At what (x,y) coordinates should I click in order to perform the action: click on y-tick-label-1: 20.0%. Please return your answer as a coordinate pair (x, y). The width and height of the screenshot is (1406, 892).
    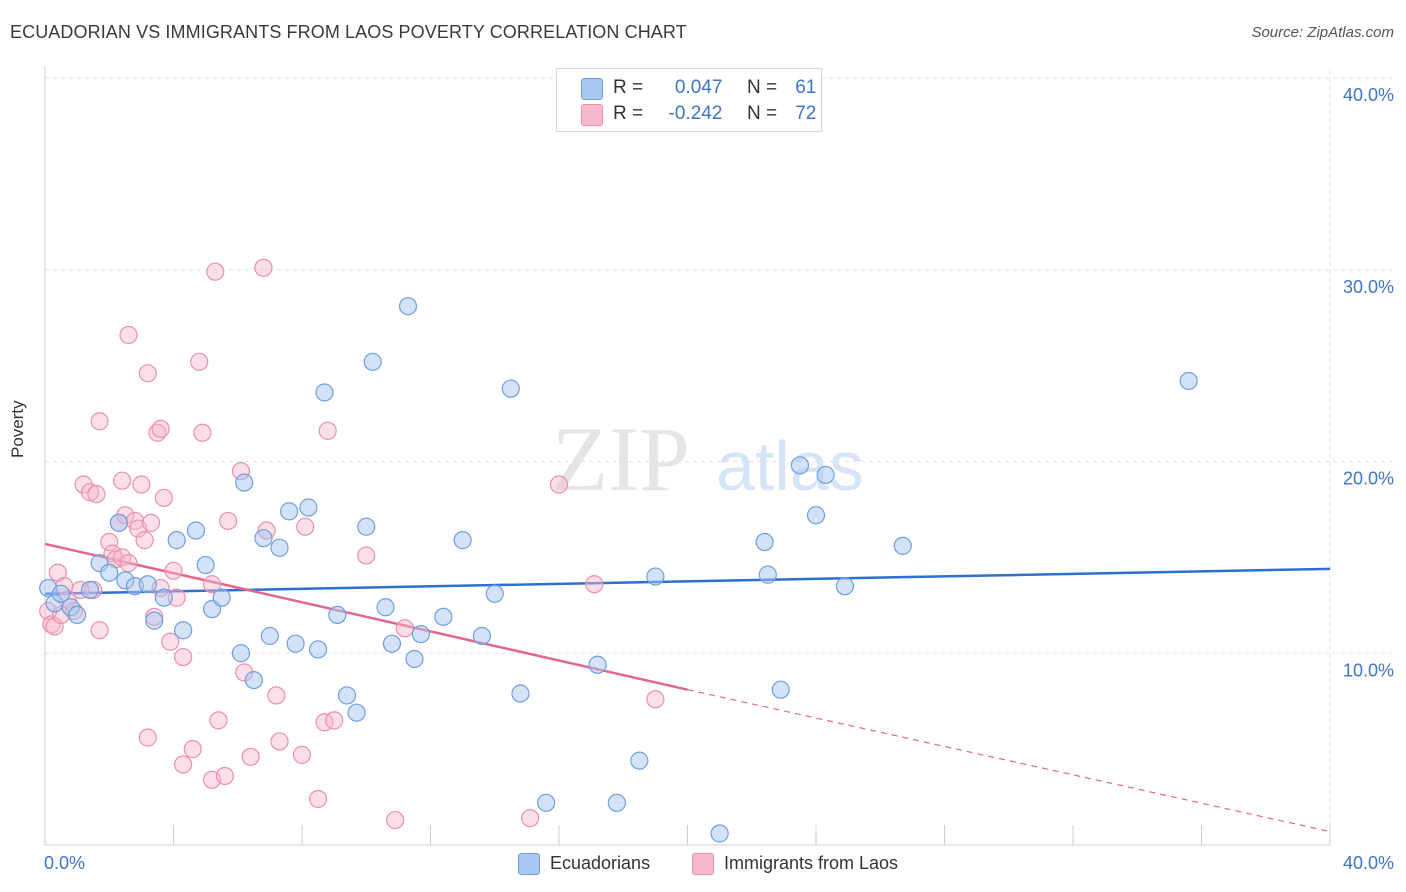
    Looking at the image, I should click on (1368, 479).